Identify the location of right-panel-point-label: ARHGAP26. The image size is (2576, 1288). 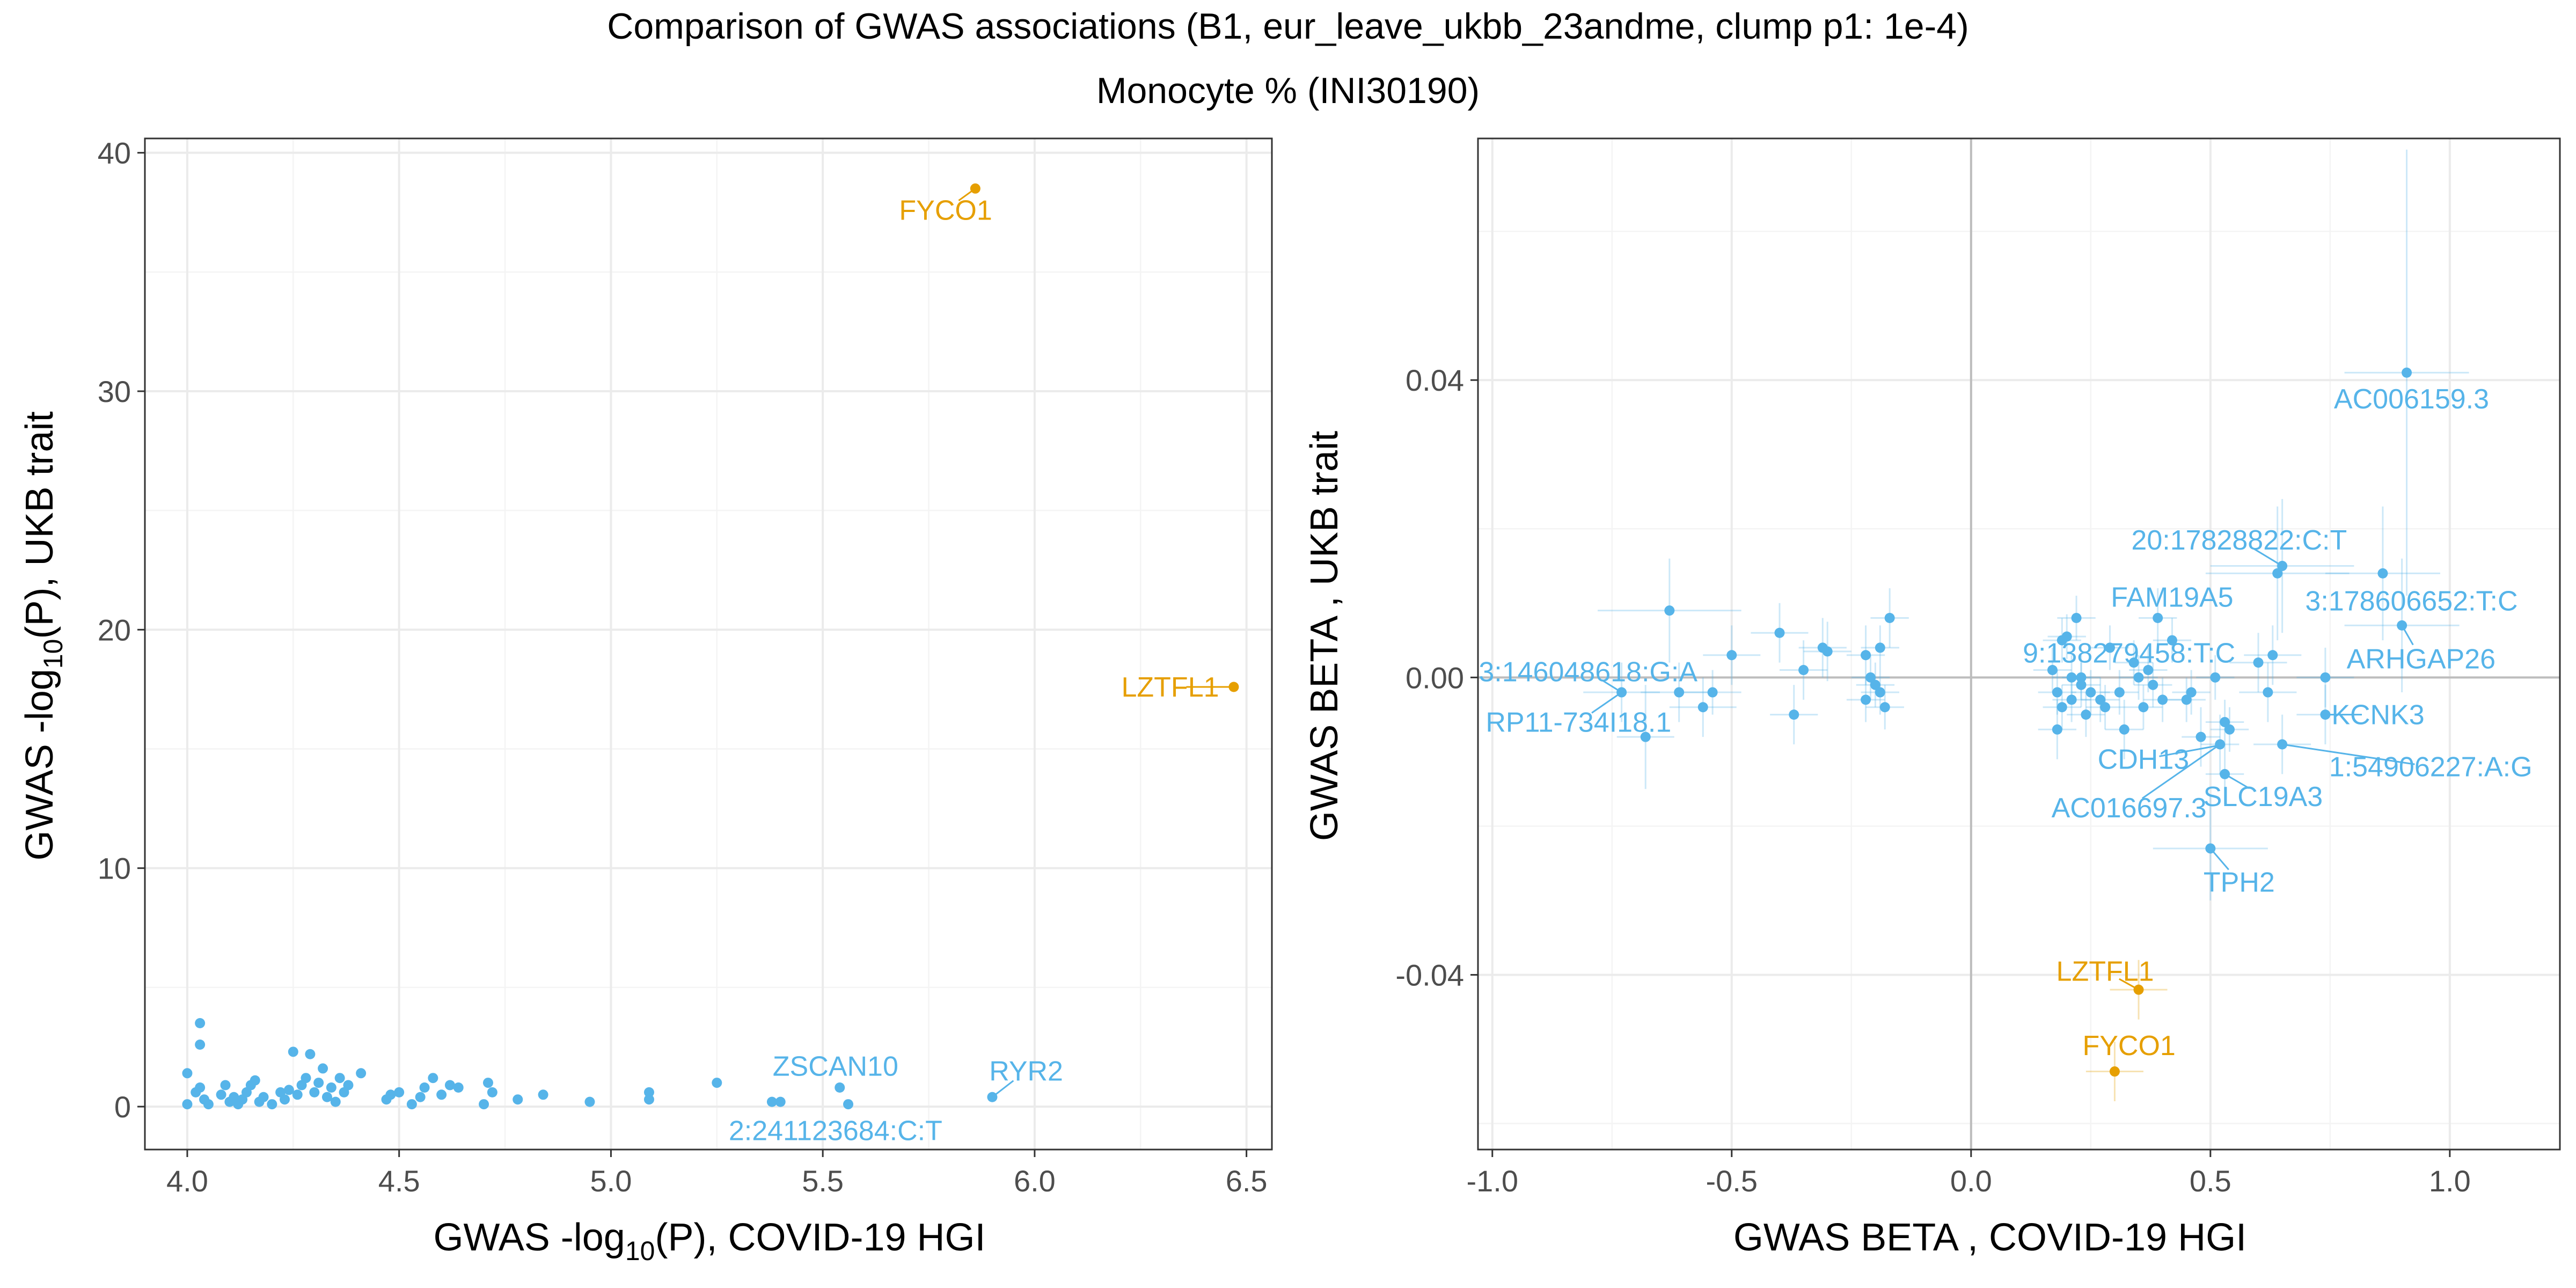
(2421, 659).